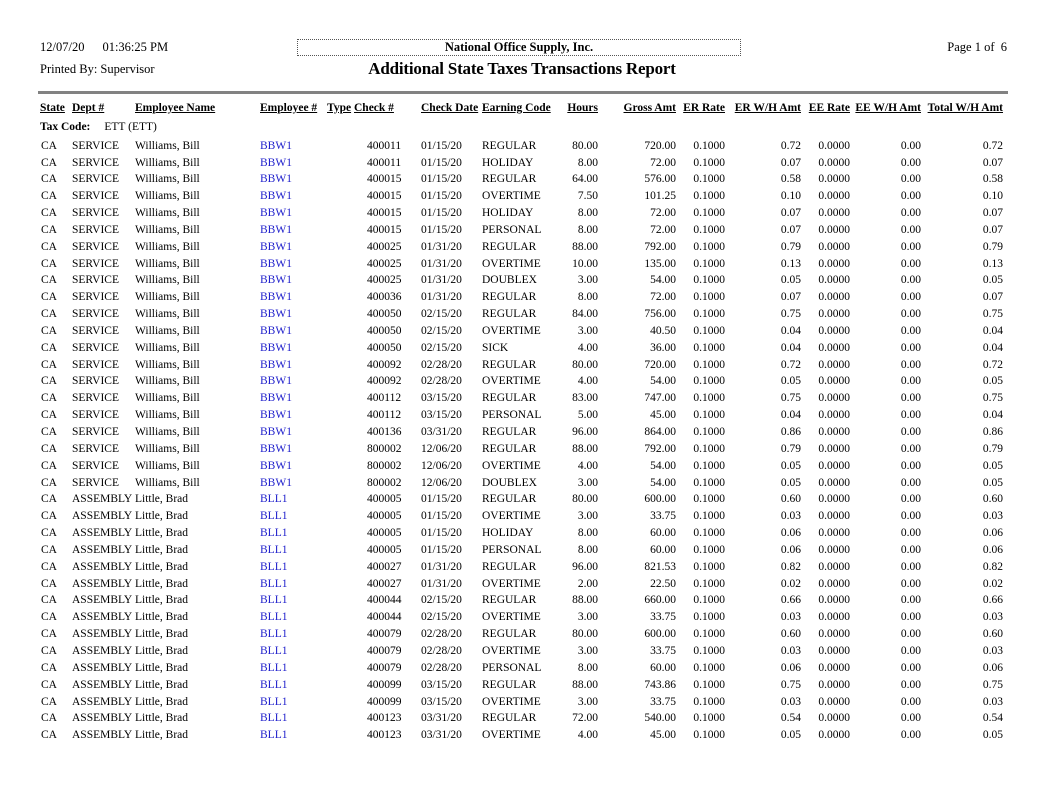 The image size is (1044, 802). I want to click on gross-amt-cell: 792.00, so click(660, 448).